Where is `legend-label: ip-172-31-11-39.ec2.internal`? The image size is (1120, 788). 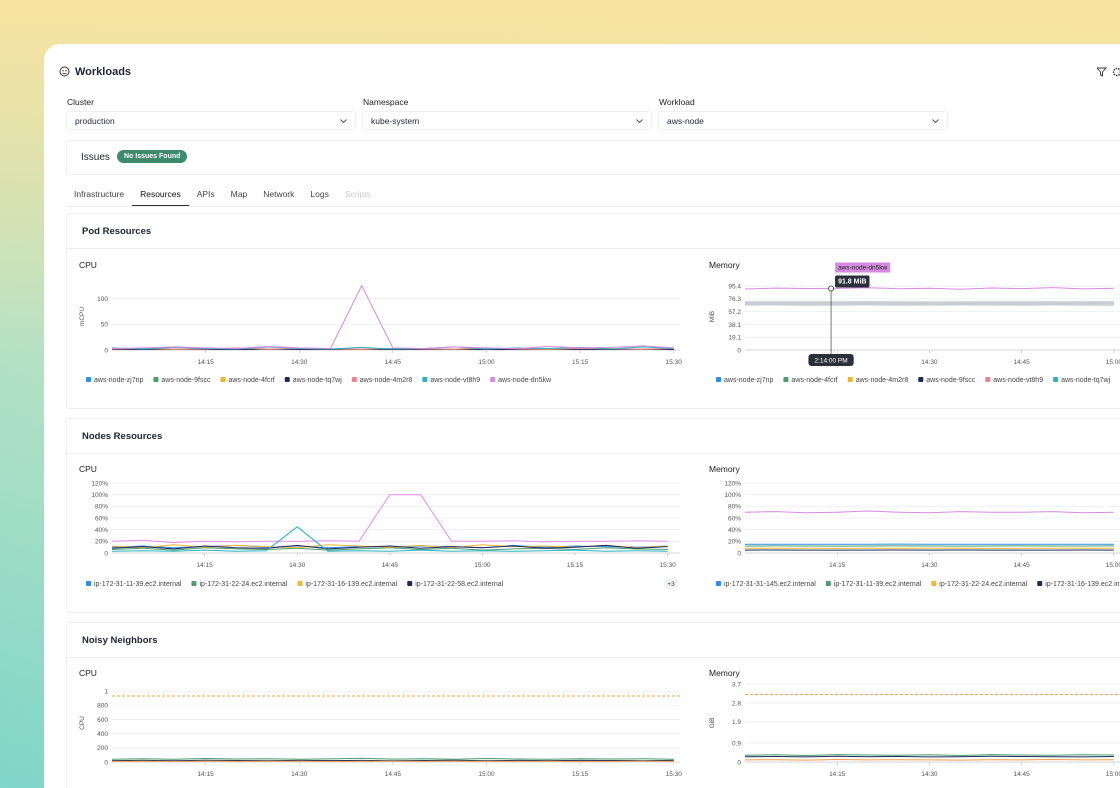
legend-label: ip-172-31-11-39.ec2.internal is located at coordinates (878, 584).